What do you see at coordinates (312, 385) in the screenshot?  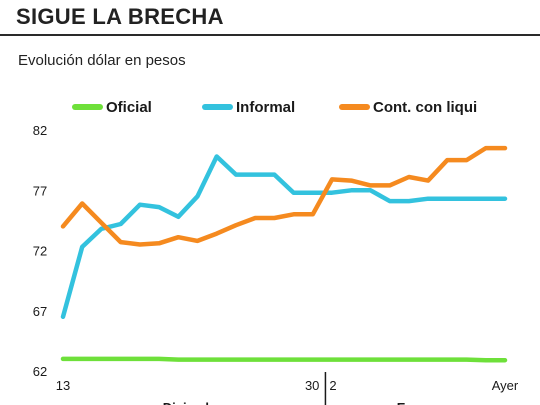 I see `x-tick-label-2: 30` at bounding box center [312, 385].